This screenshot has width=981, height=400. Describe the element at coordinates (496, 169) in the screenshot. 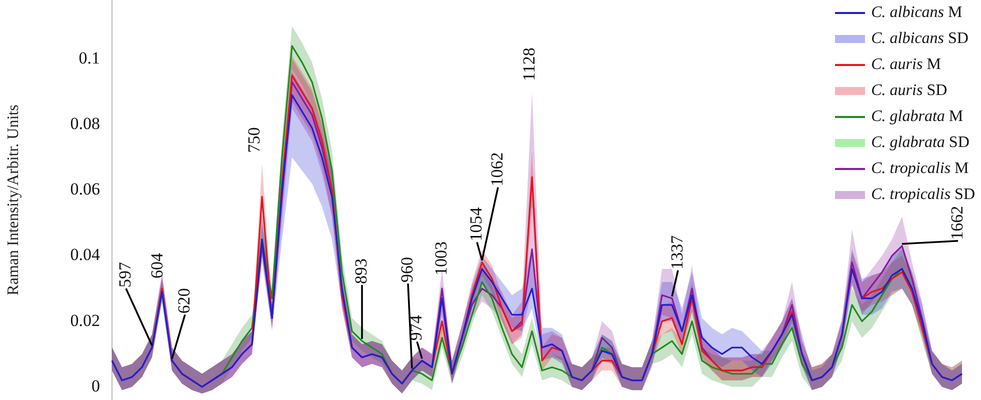

I see `annotation: 1062` at that location.